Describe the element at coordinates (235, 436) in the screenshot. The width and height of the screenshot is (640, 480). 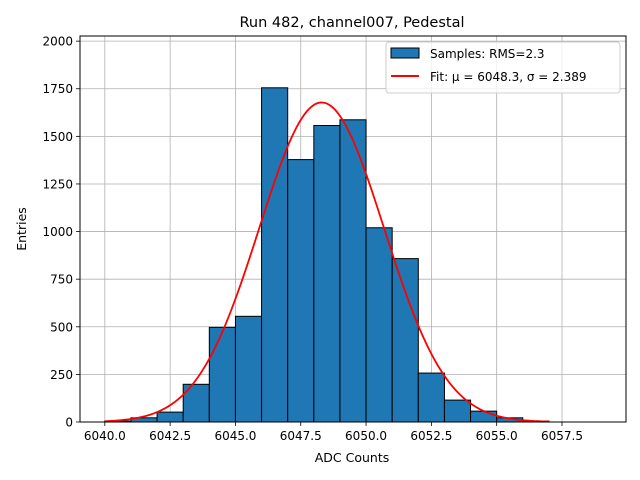
I see `x-tick-label: 6045.0` at that location.